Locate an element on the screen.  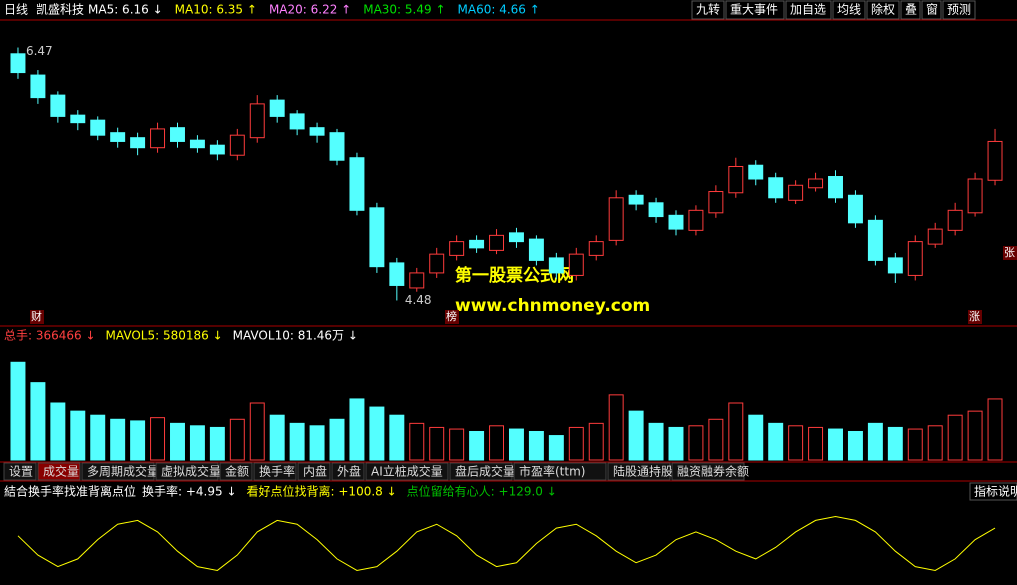
toolbar-label: 除权 is located at coordinates (883, 9).